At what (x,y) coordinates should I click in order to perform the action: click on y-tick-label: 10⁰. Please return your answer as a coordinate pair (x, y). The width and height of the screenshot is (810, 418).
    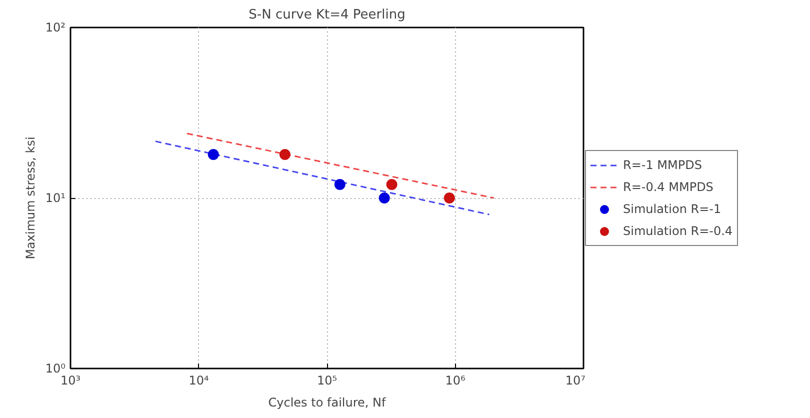
    Looking at the image, I should click on (55, 369).